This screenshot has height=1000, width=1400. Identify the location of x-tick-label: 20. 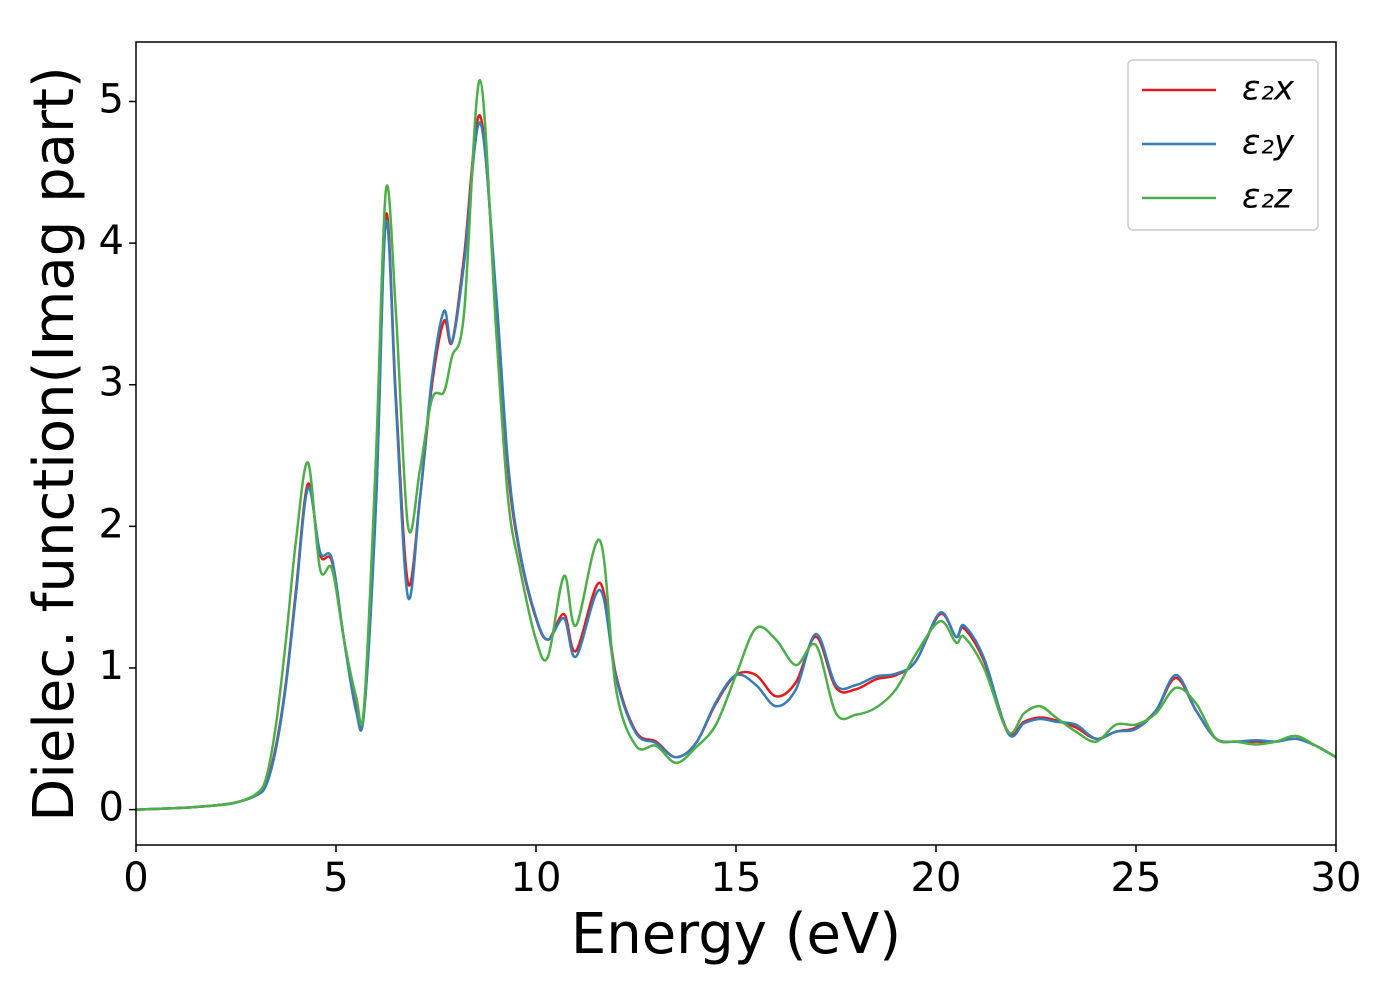
(936, 878).